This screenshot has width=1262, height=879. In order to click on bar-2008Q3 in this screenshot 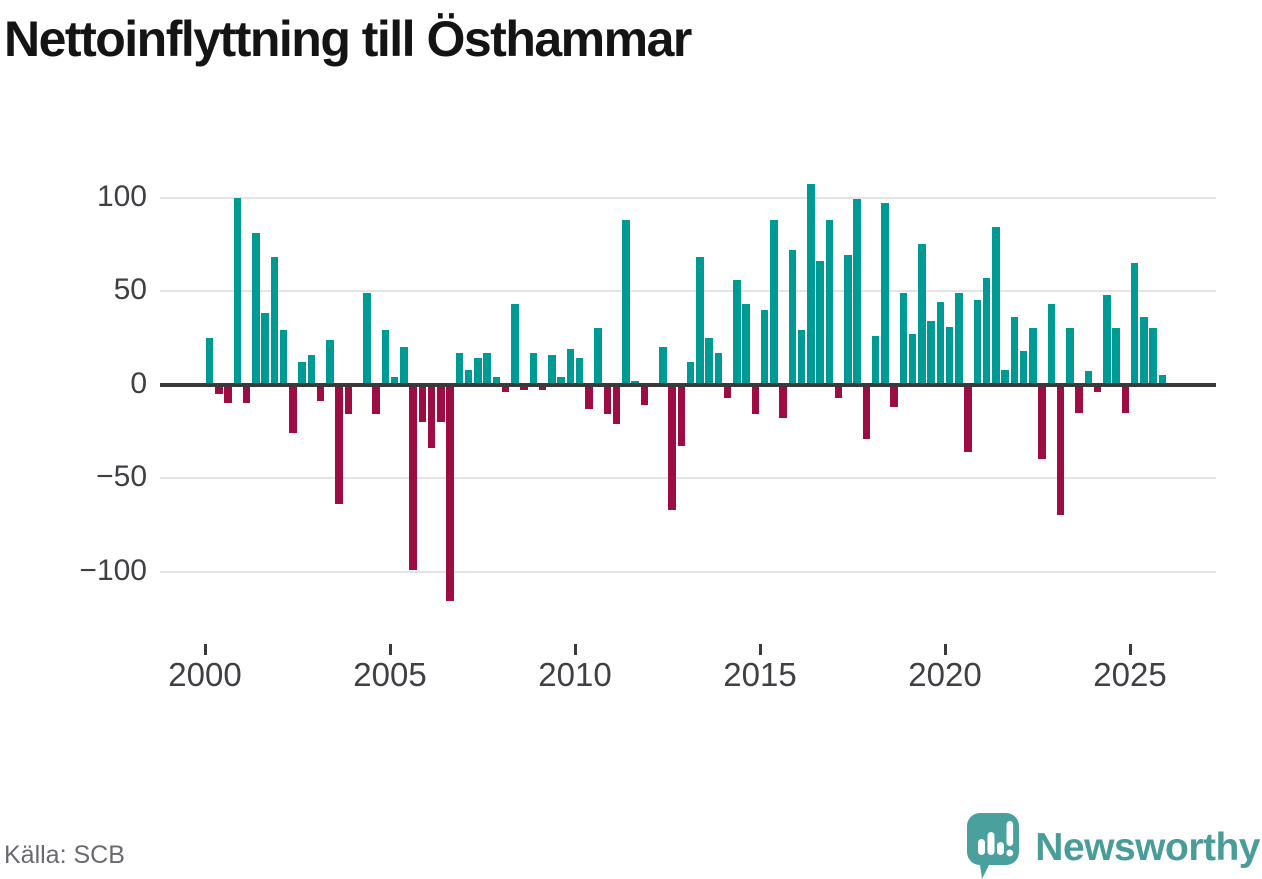, I will do `click(524, 387)`.